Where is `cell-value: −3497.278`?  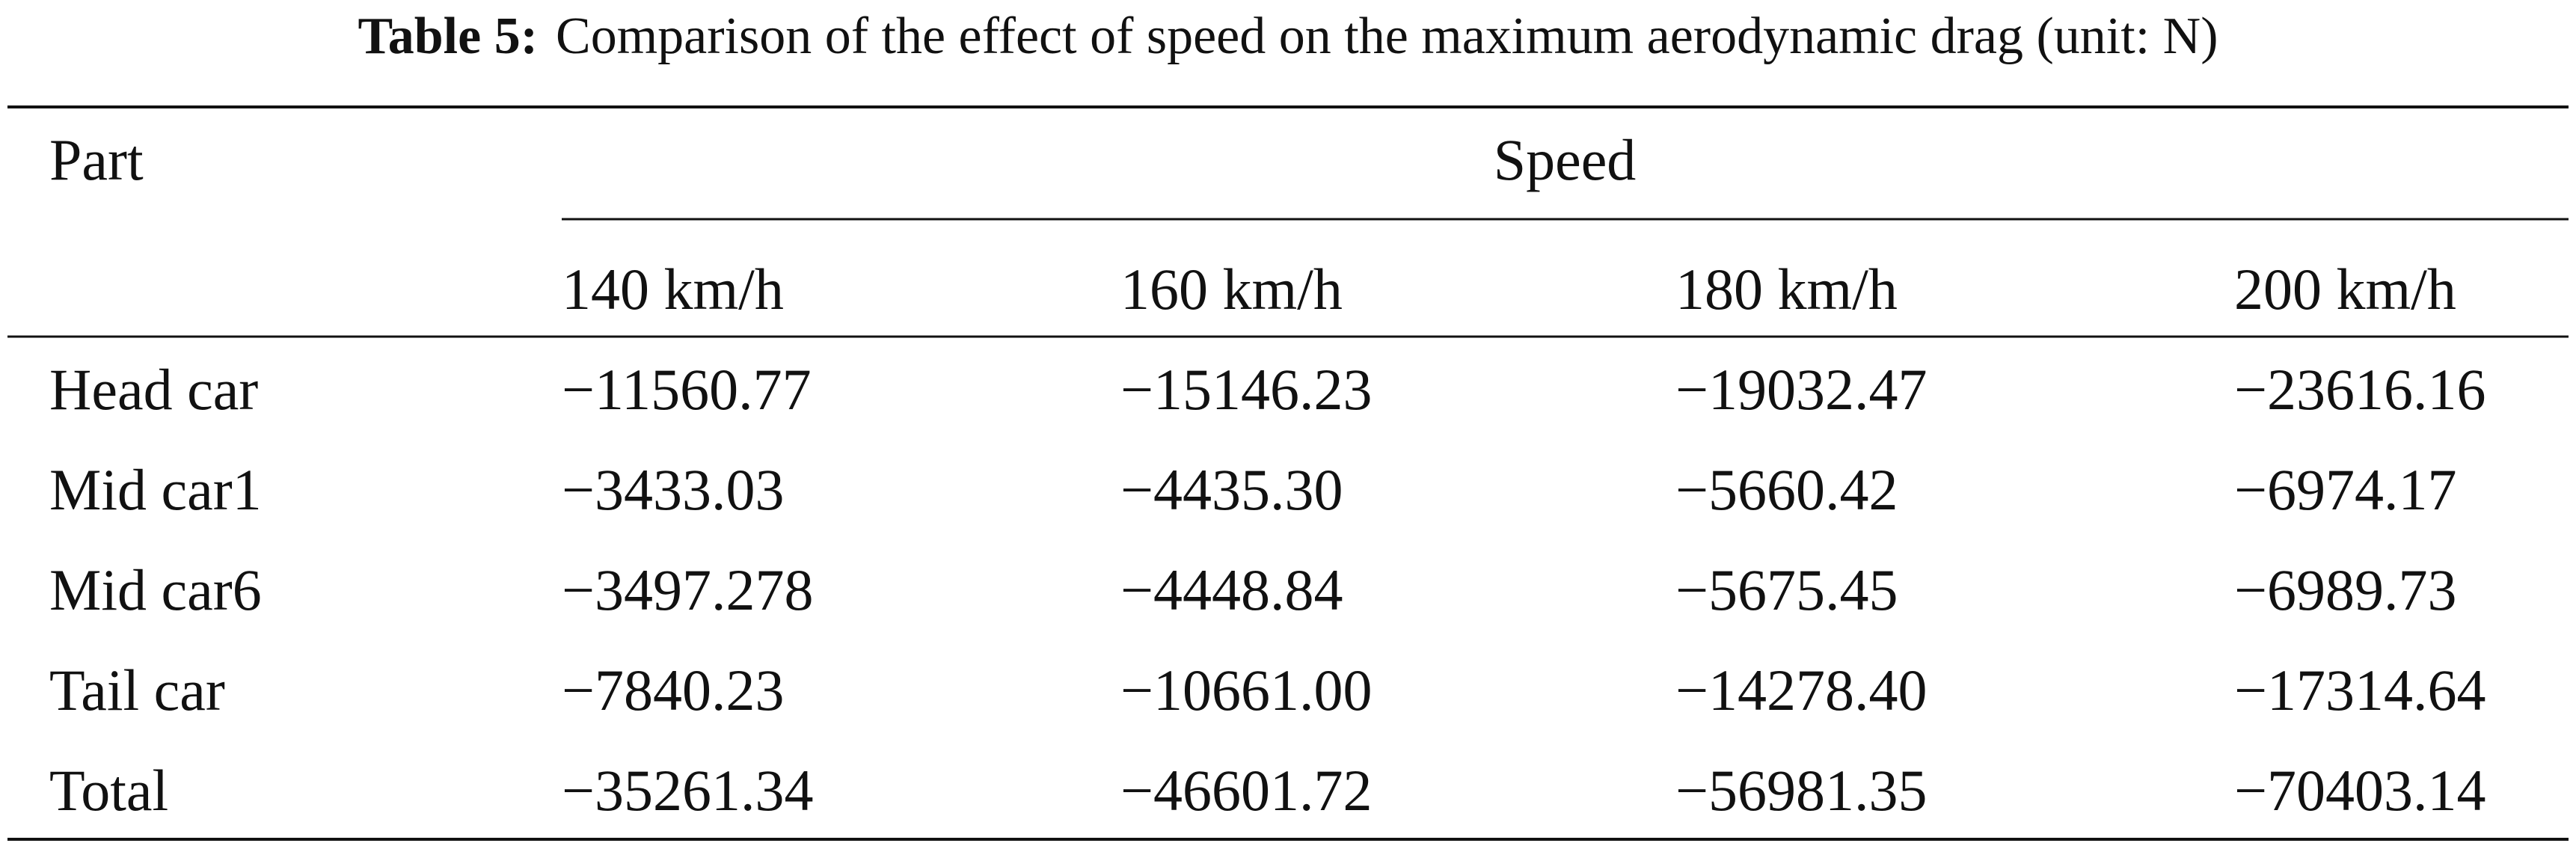 cell-value: −3497.278 is located at coordinates (688, 589).